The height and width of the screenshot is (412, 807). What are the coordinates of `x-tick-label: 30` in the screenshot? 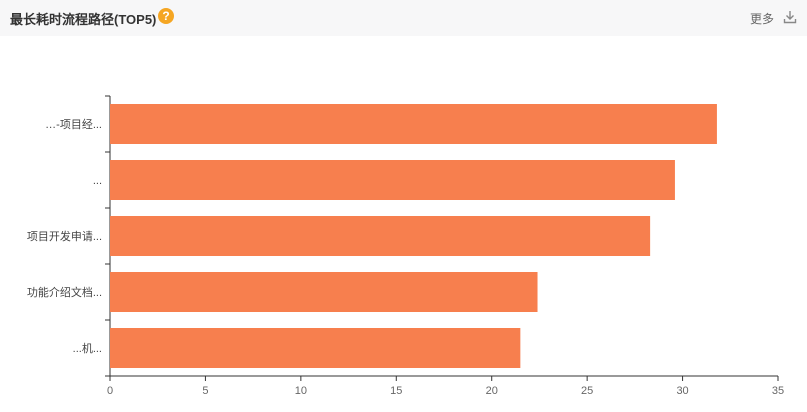 It's located at (682, 391).